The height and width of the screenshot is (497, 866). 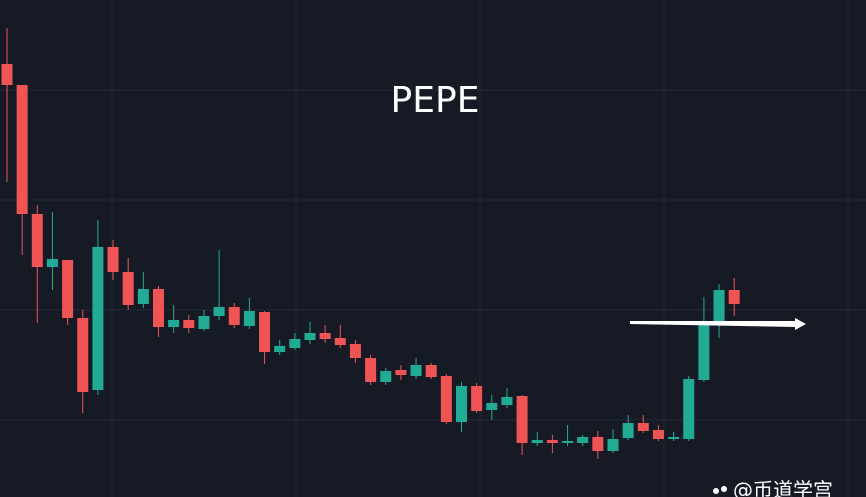 What do you see at coordinates (783, 487) in the screenshot?
I see `watermark: @币道学宫` at bounding box center [783, 487].